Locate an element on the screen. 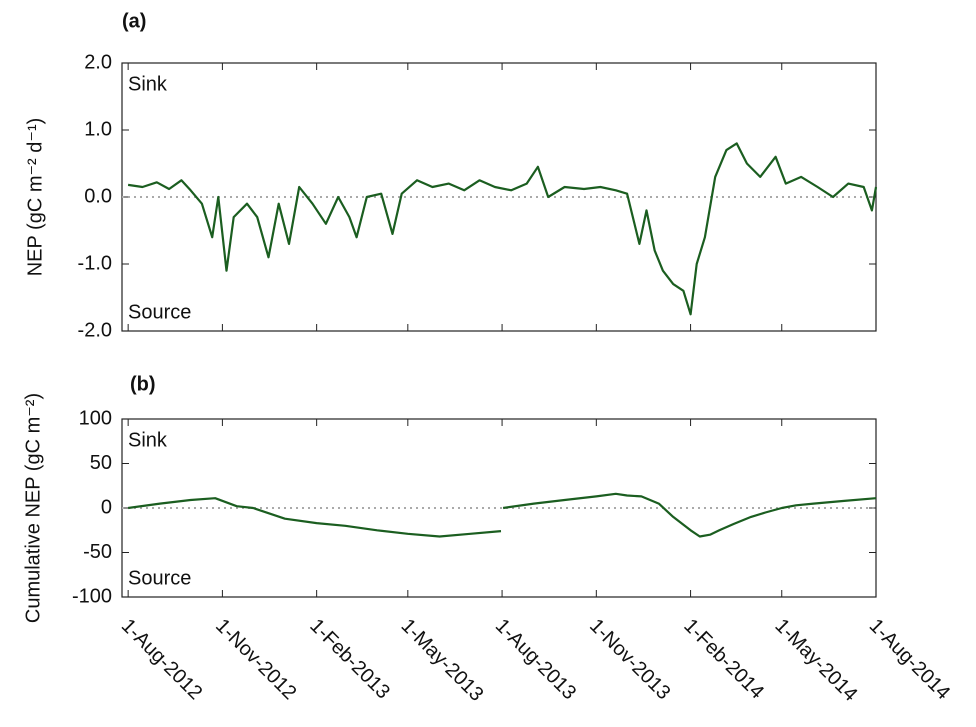 This screenshot has width=976, height=727. x-tick-label: 1-Aug-2012 is located at coordinates (161, 659).